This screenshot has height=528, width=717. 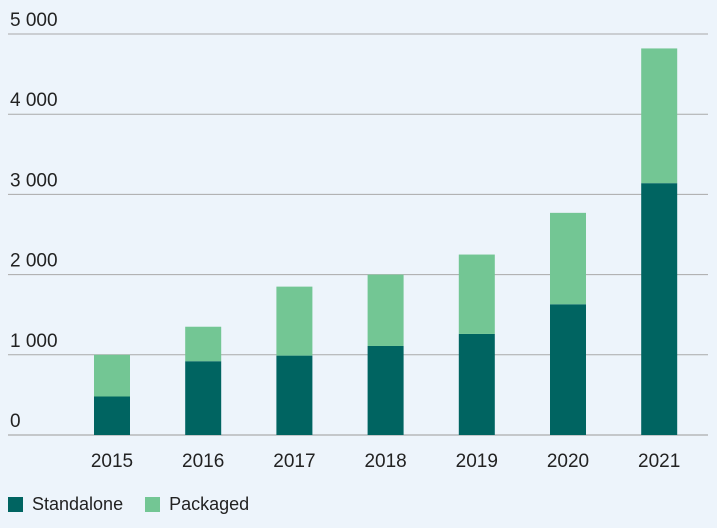 What do you see at coordinates (203, 461) in the screenshot?
I see `x-tick-label-2016: 2016` at bounding box center [203, 461].